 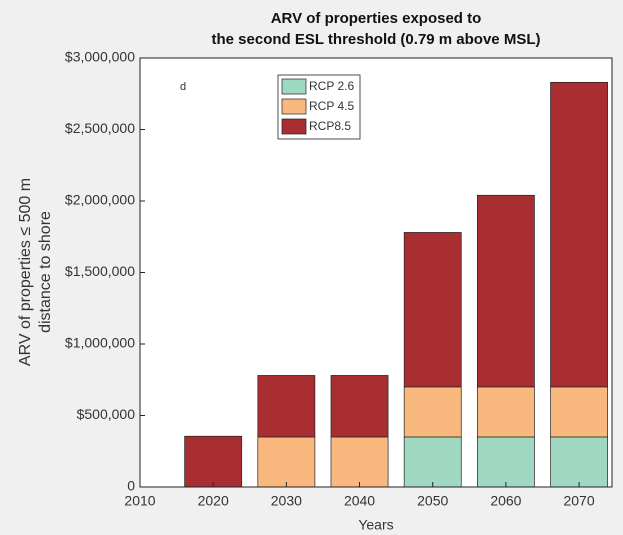 What do you see at coordinates (100, 200) in the screenshot?
I see `y-tick-label: $2,000,000` at bounding box center [100, 200].